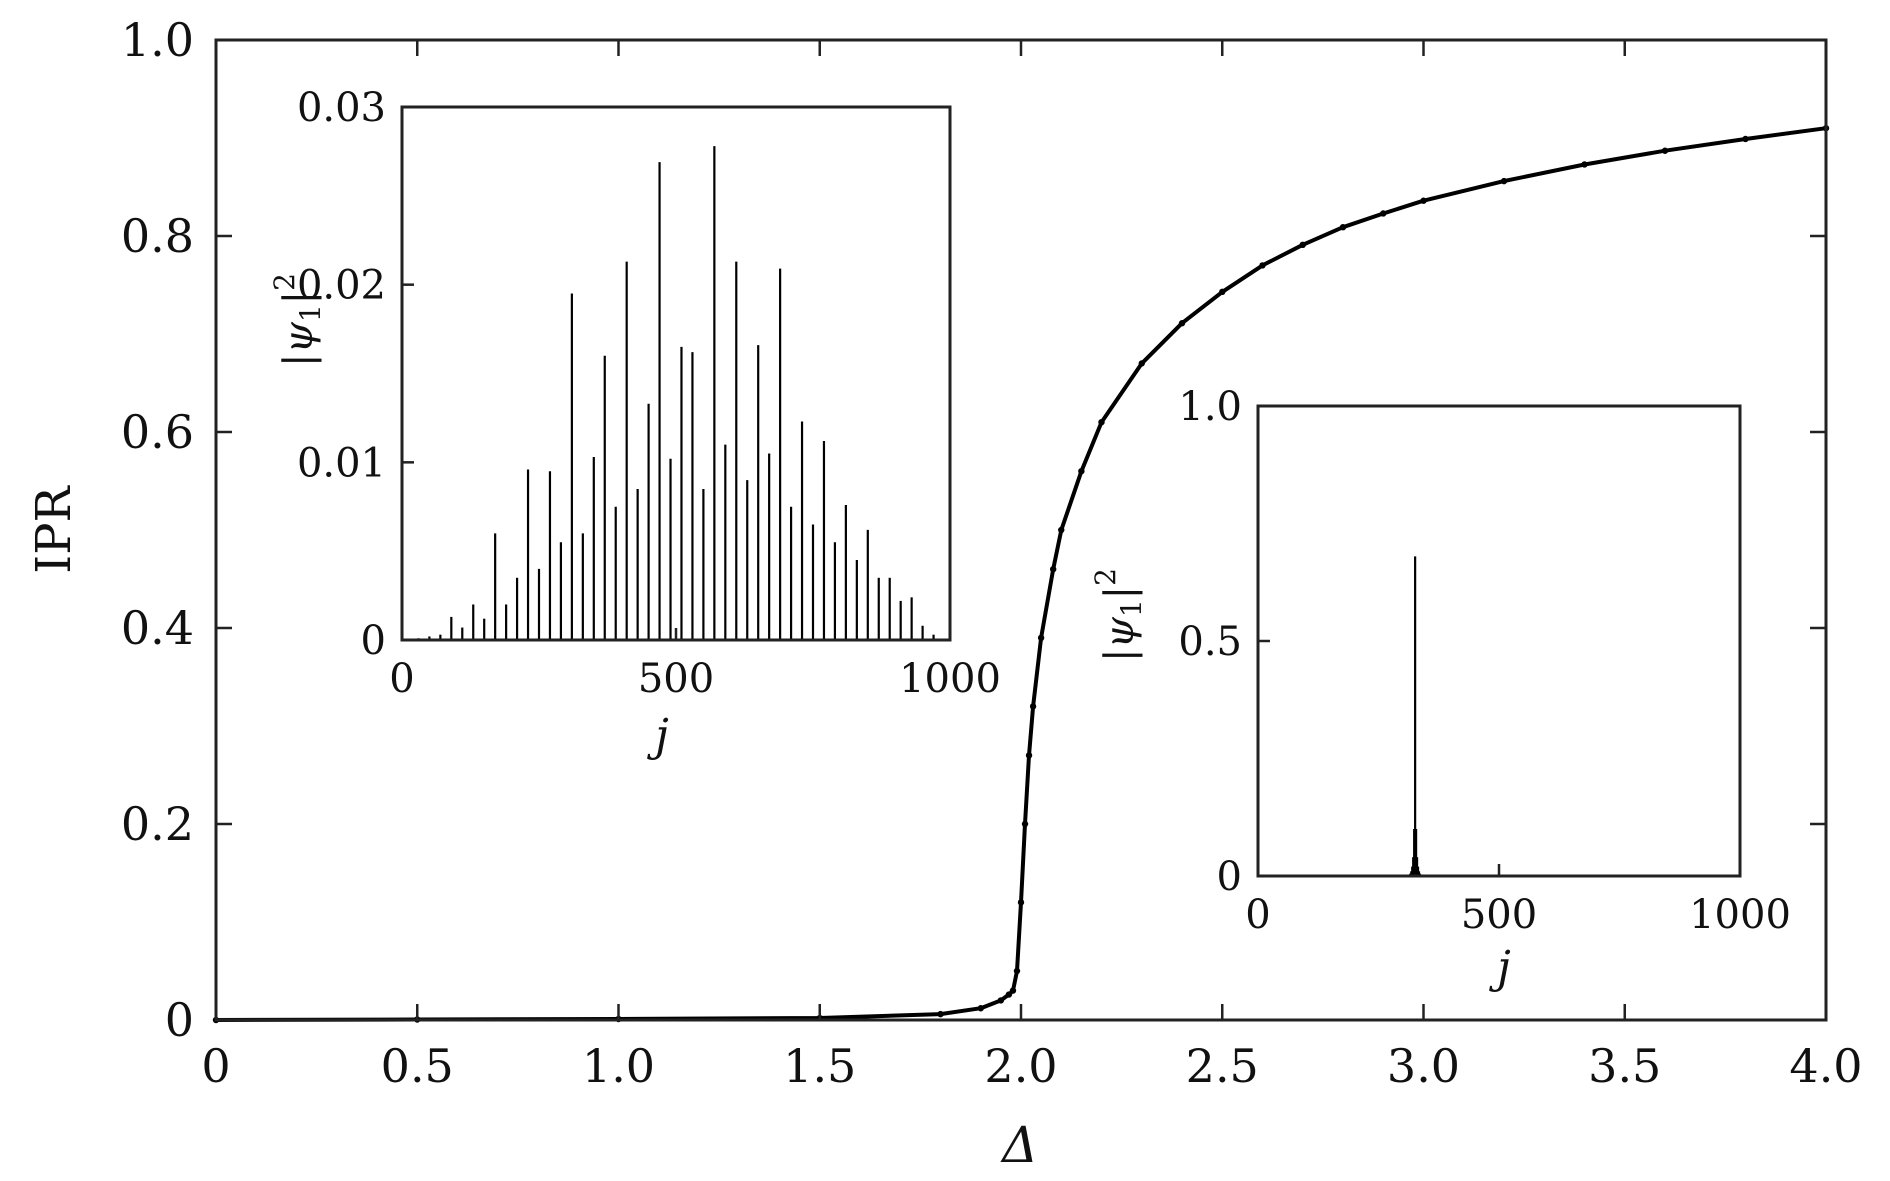 The image size is (1890, 1181). I want to click on x-tick-label: 0.5, so click(417, 1066).